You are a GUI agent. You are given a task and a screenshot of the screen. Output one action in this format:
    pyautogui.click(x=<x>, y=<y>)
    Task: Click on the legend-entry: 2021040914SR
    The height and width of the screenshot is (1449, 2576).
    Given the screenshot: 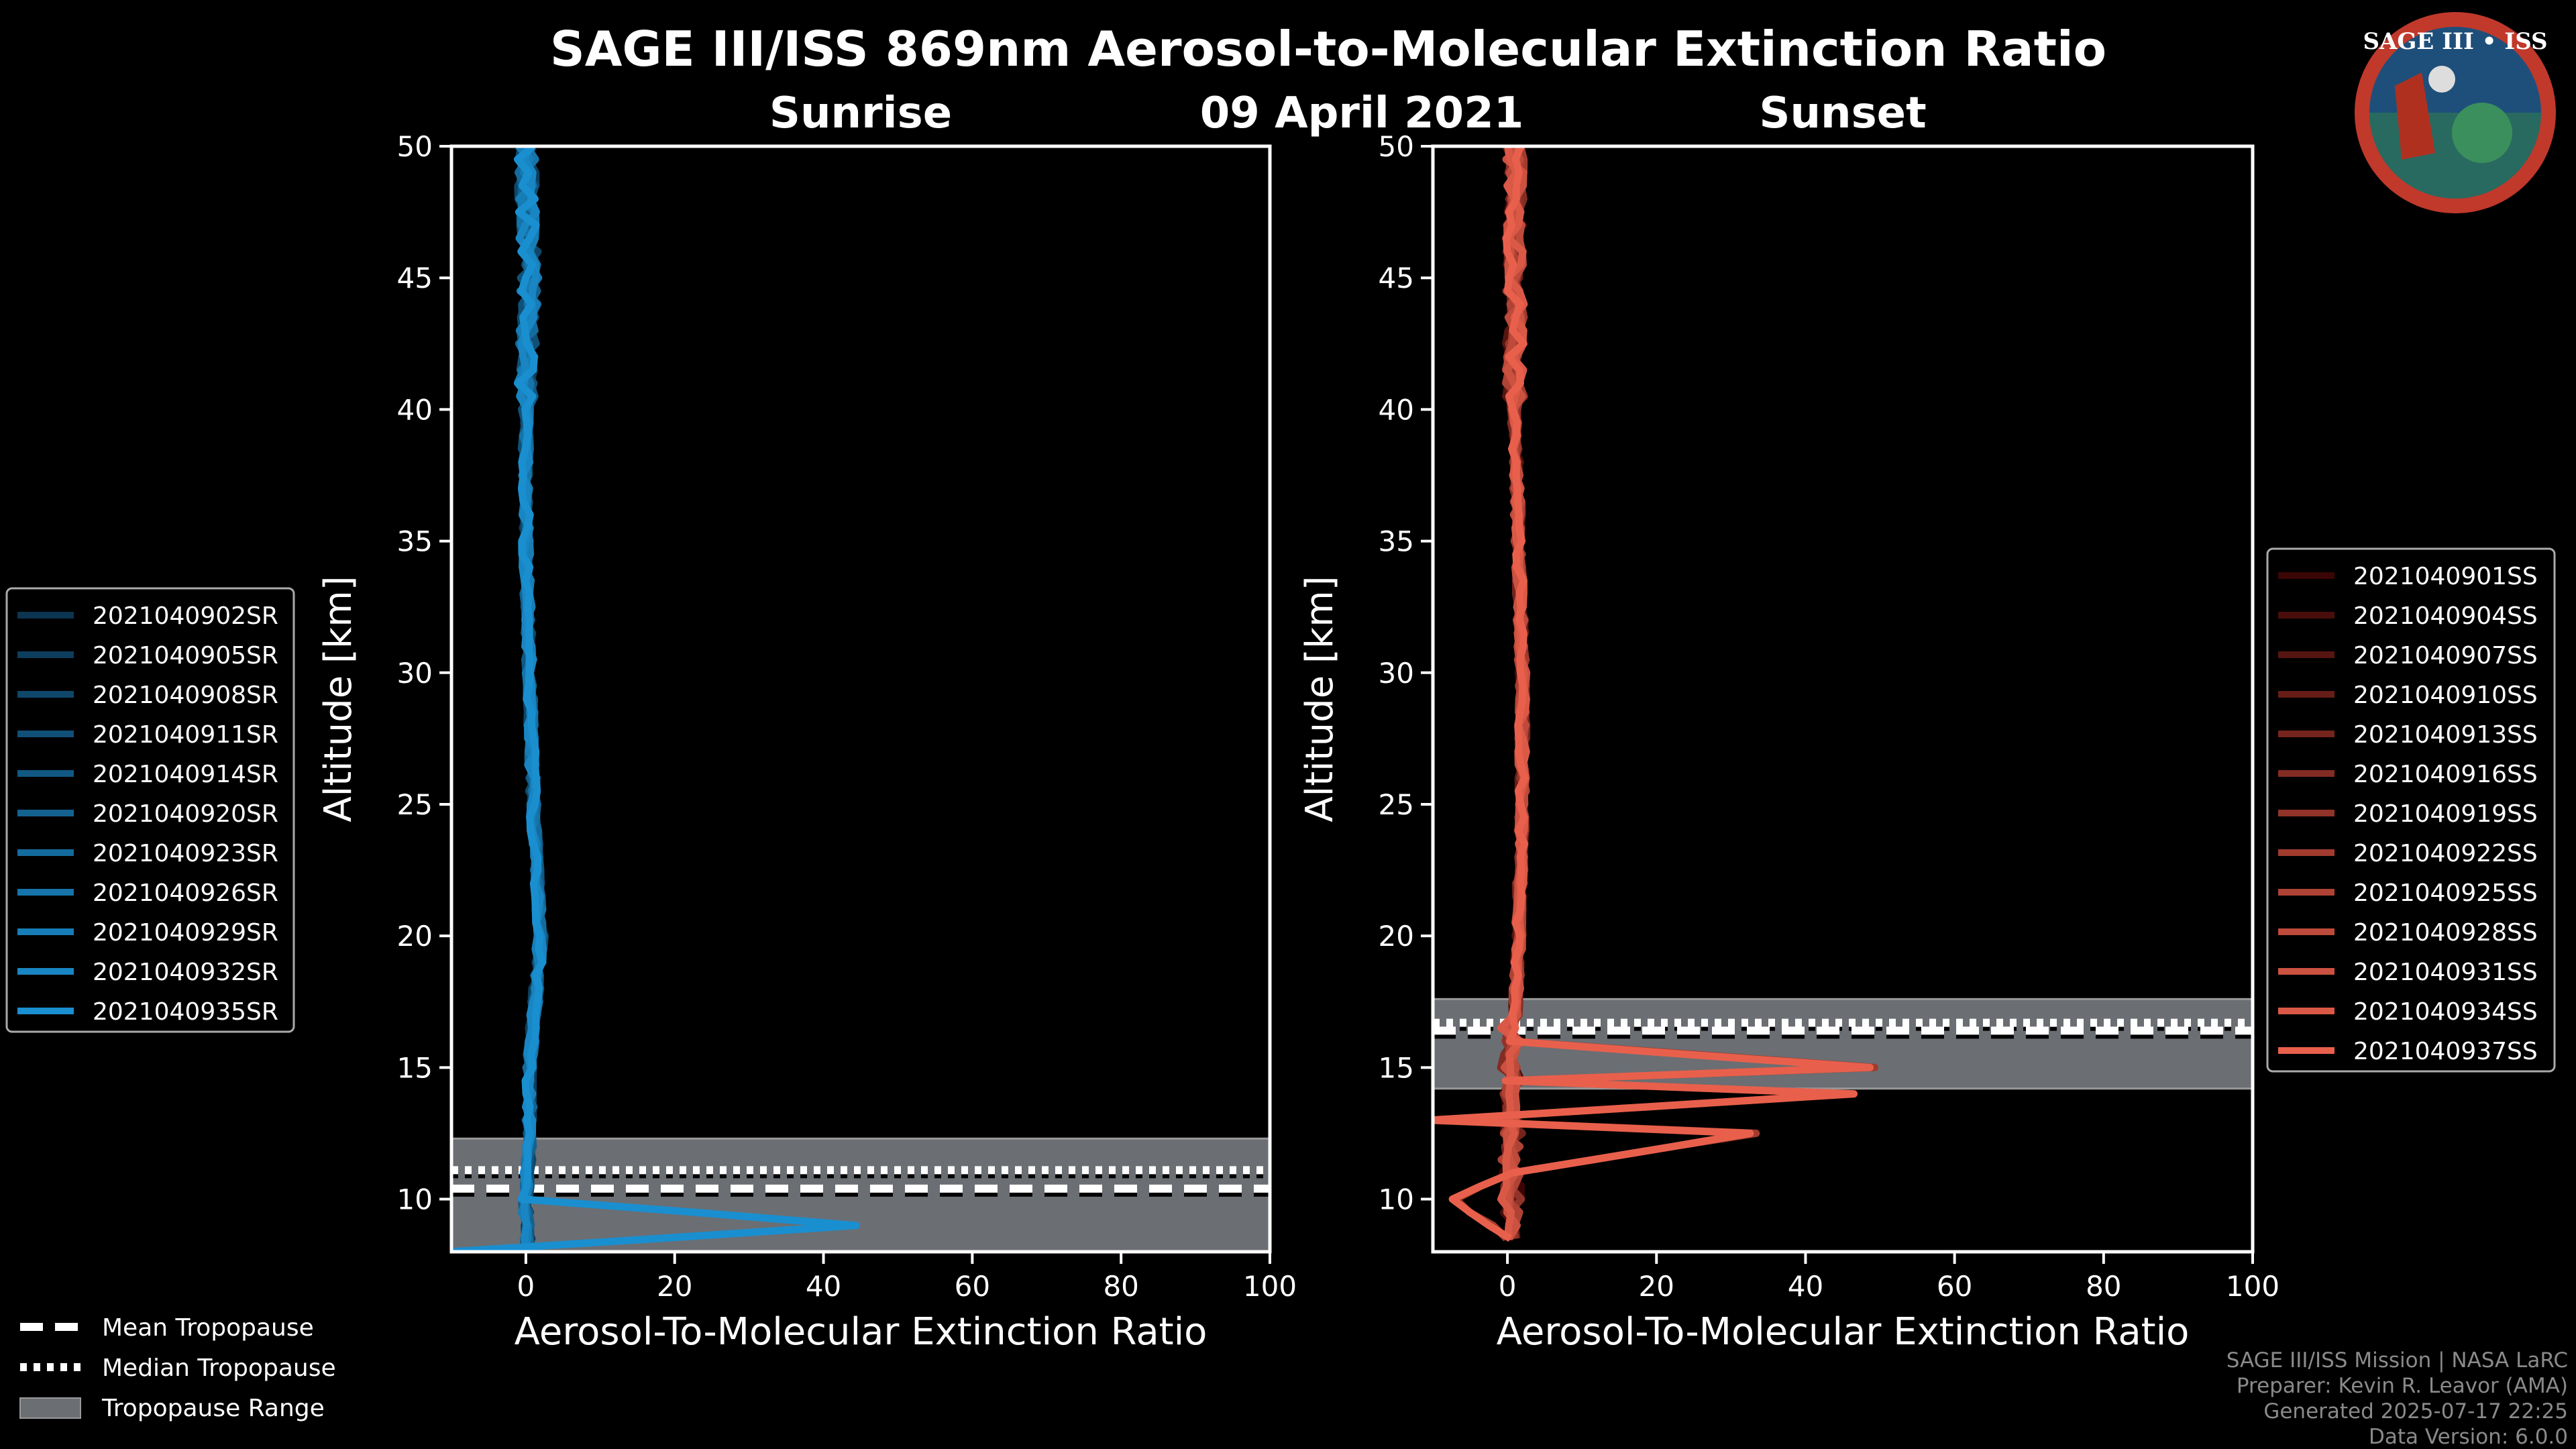 What is the action you would take?
    pyautogui.click(x=185, y=774)
    